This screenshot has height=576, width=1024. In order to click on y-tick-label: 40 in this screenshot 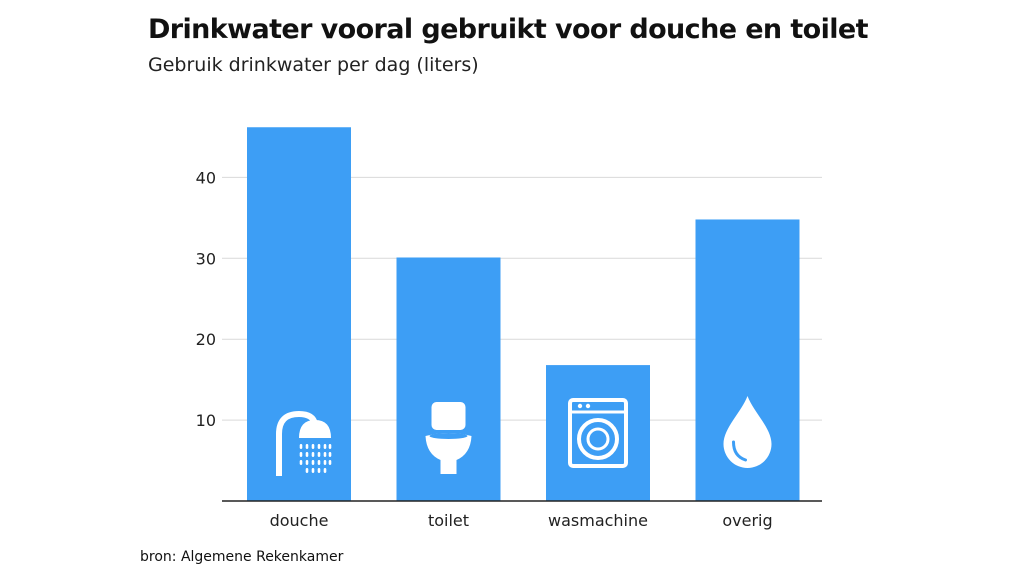, I will do `click(206, 177)`.